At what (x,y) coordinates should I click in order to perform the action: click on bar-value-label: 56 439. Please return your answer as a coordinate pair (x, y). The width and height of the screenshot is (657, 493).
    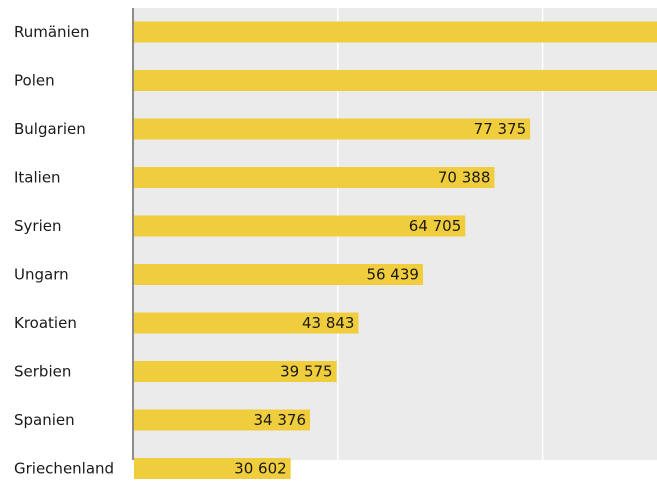
    Looking at the image, I should click on (392, 275).